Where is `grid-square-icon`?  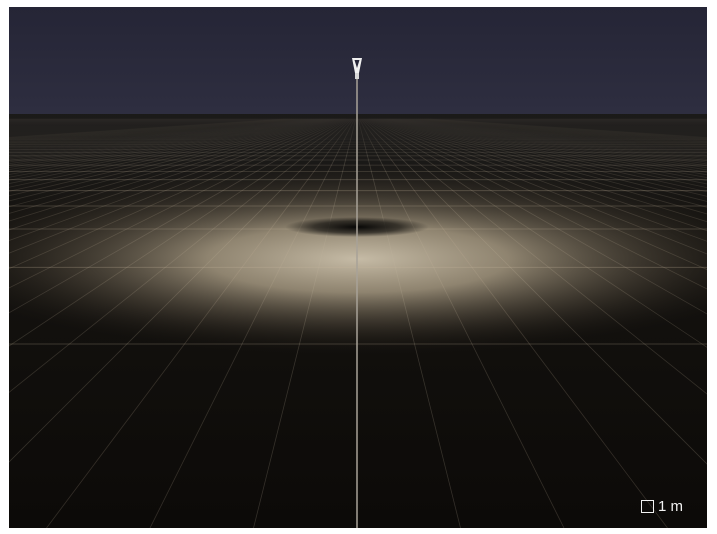 grid-square-icon is located at coordinates (647, 506).